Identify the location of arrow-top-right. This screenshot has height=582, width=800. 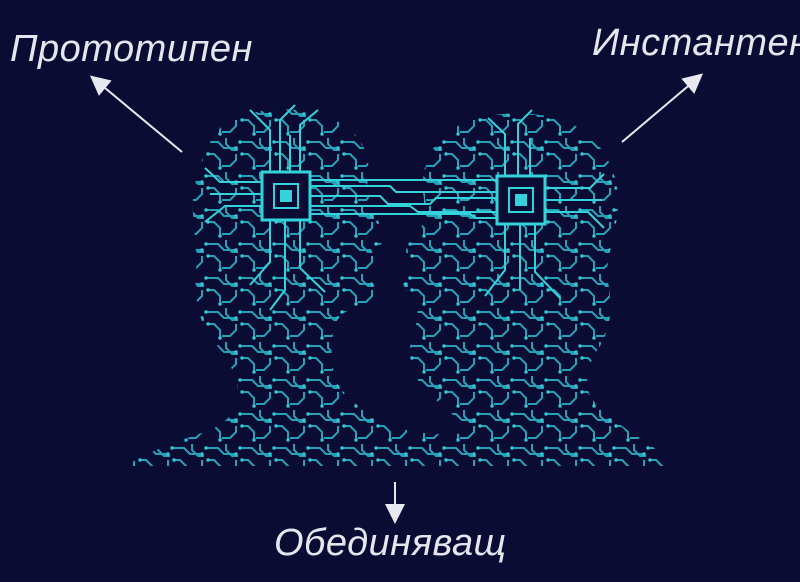
(662, 108).